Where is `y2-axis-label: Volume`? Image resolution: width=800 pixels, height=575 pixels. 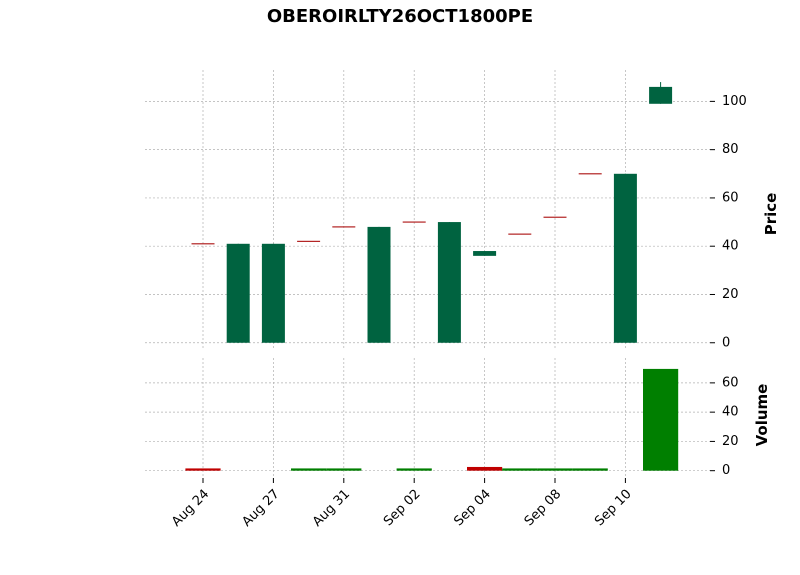 y2-axis-label: Volume is located at coordinates (762, 415).